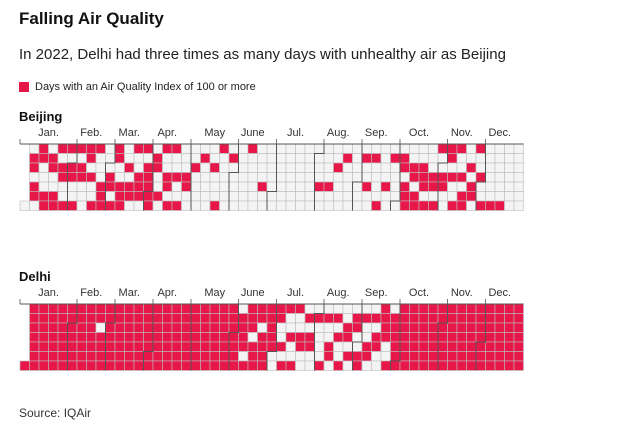 The image size is (620, 434). I want to click on delhi-month-boundary, so click(233, 337).